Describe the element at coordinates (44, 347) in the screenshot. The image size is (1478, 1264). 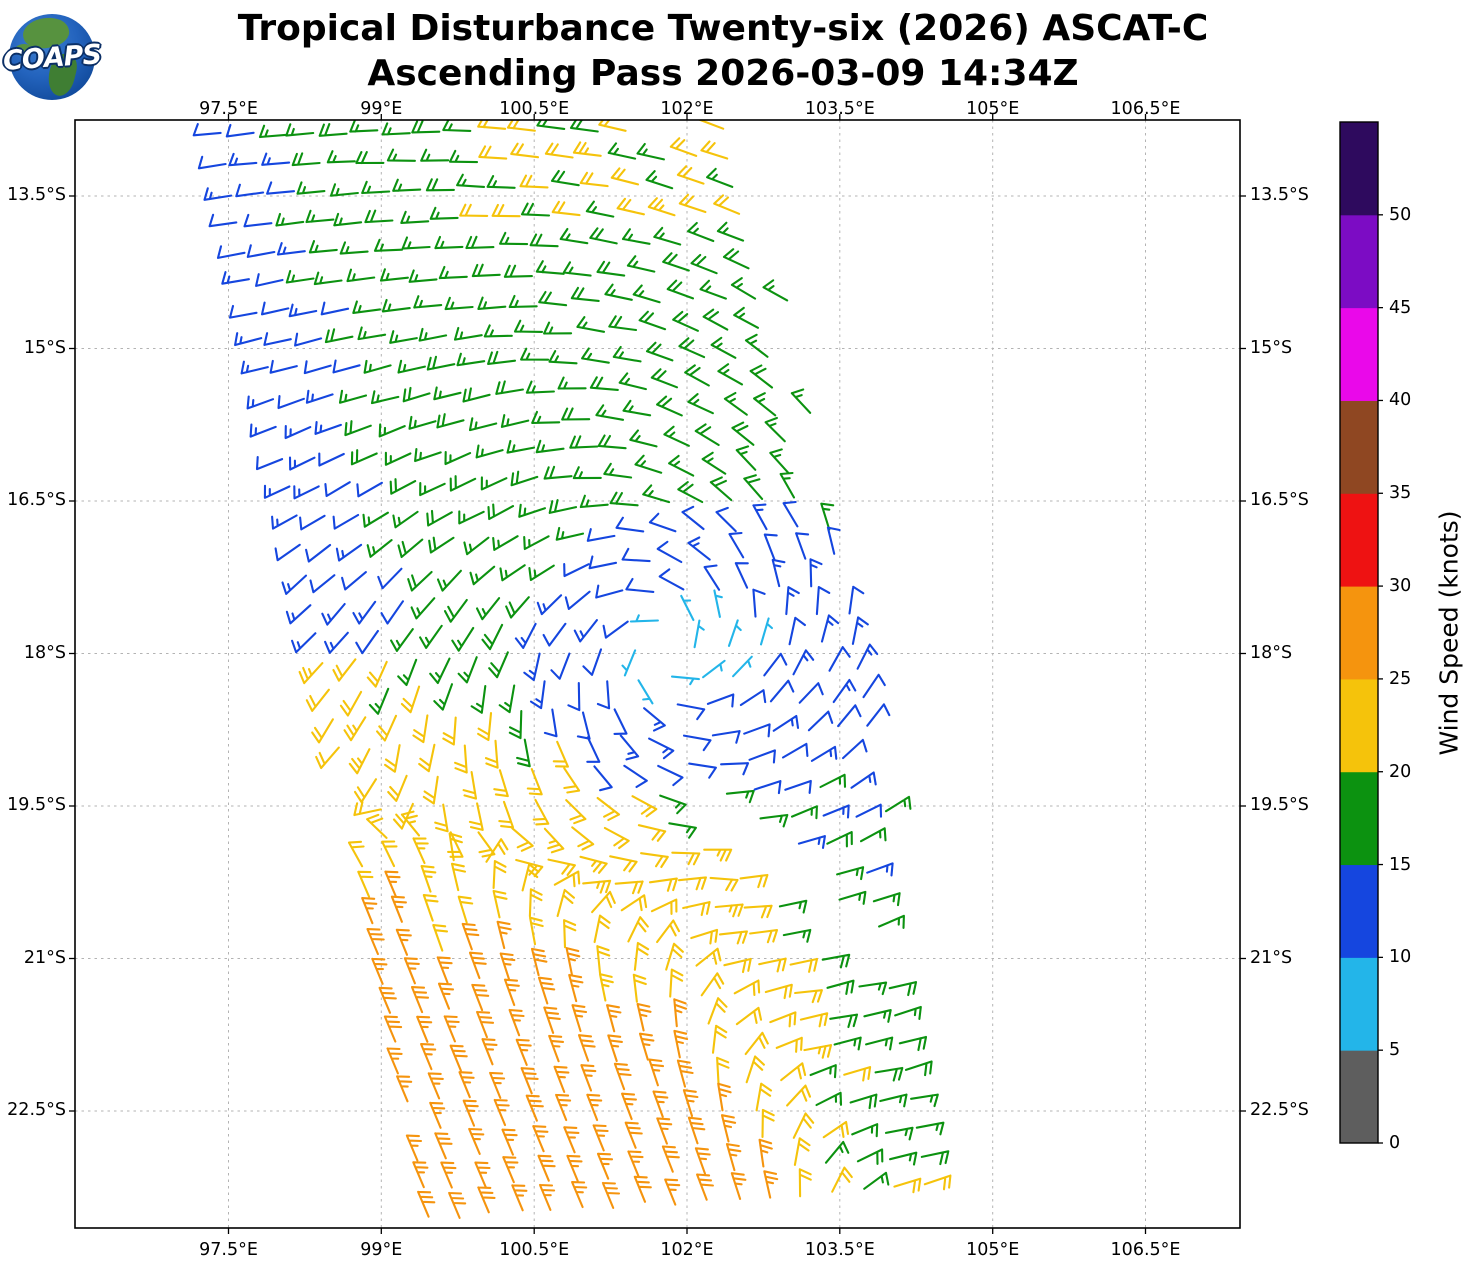
I see `lat-label-left: 15°S` at that location.